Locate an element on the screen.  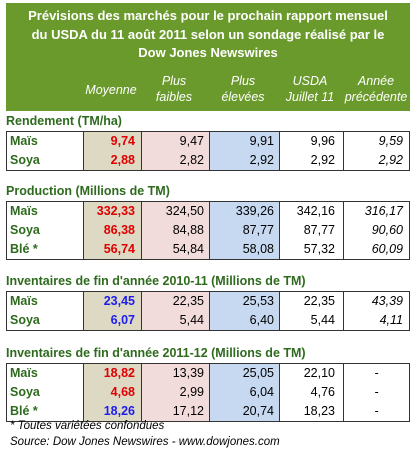
moyenne-cell: 2,88 is located at coordinates (112, 160).